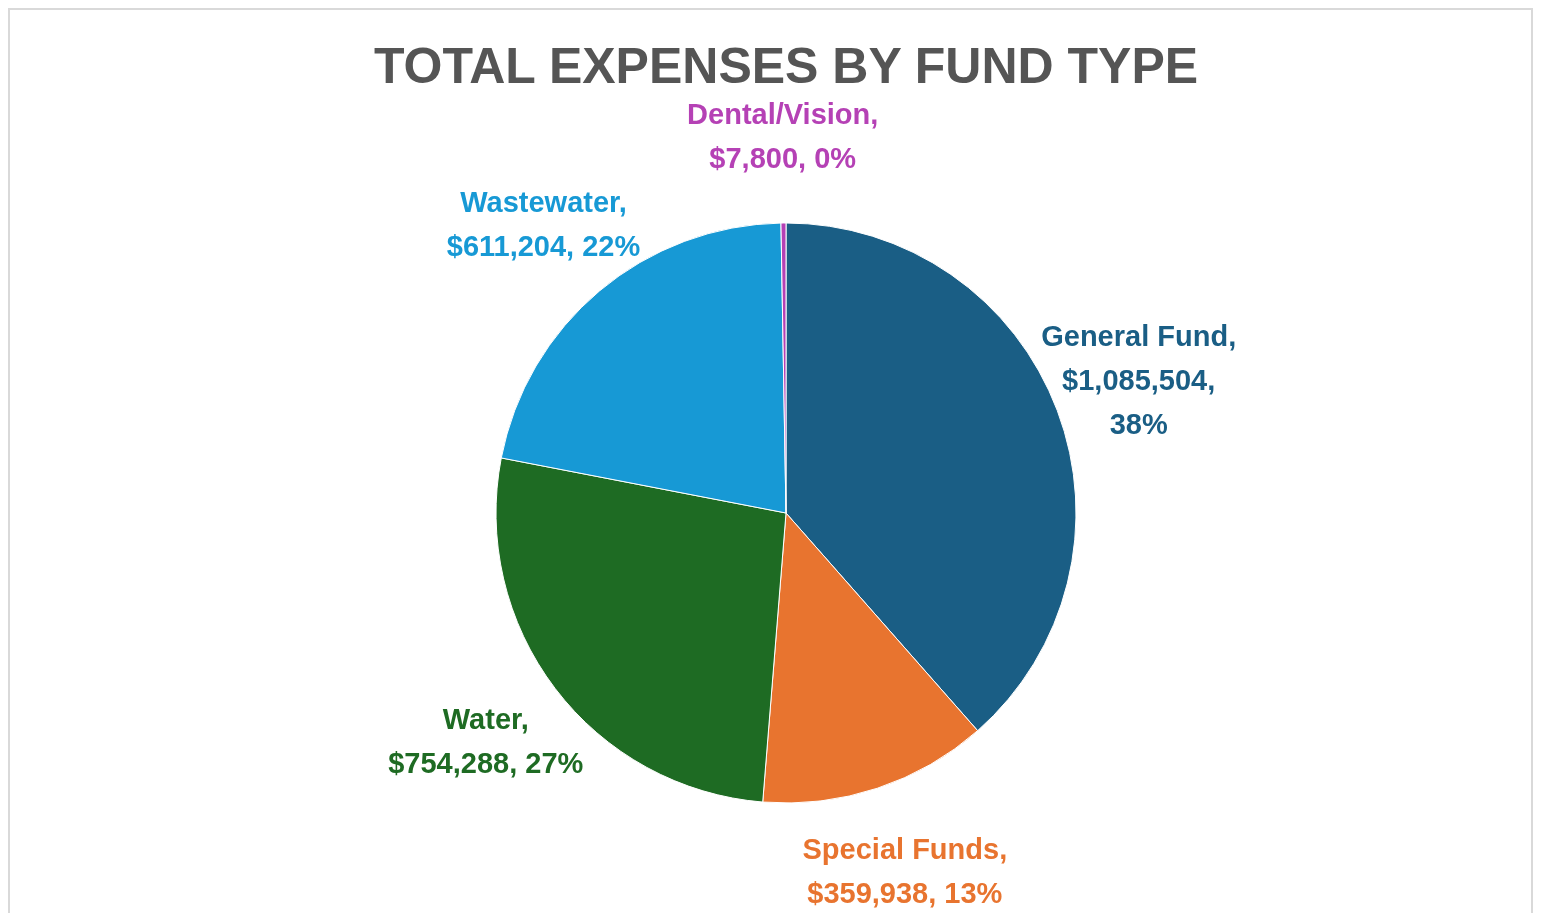 Image resolution: width=1541 pixels, height=923 pixels. What do you see at coordinates (779, 114) in the screenshot?
I see `slice-label: Dental/Vision` at bounding box center [779, 114].